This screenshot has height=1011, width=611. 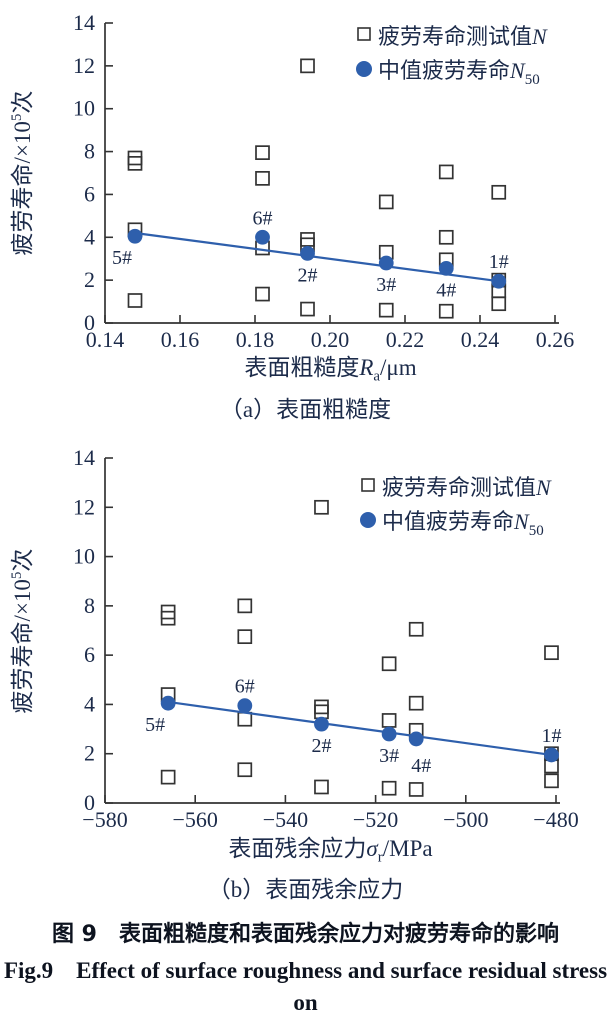 What do you see at coordinates (398, 367) in the screenshot?
I see `chart-a-x-title-suffix: /μm` at bounding box center [398, 367].